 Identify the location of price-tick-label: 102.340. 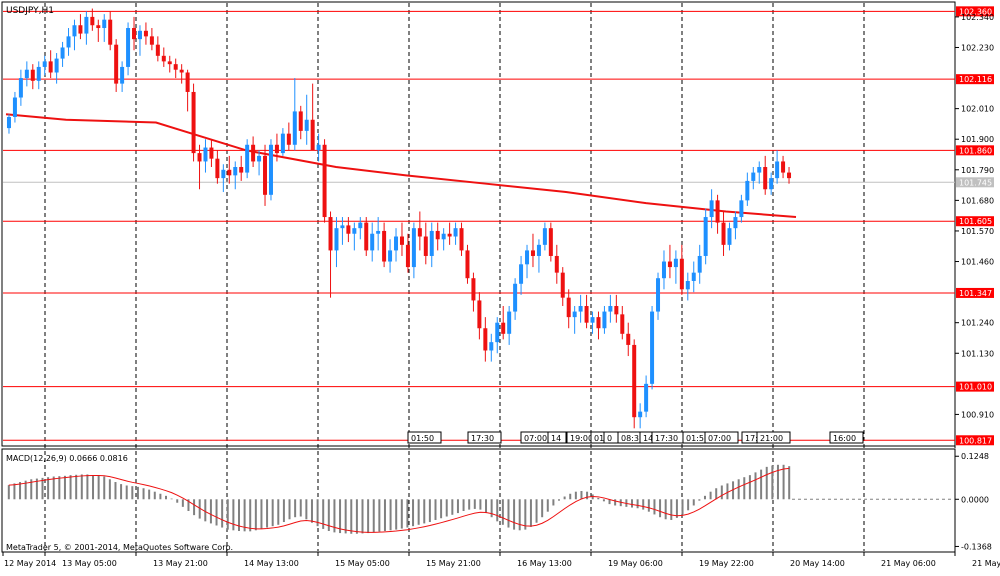
(977, 17).